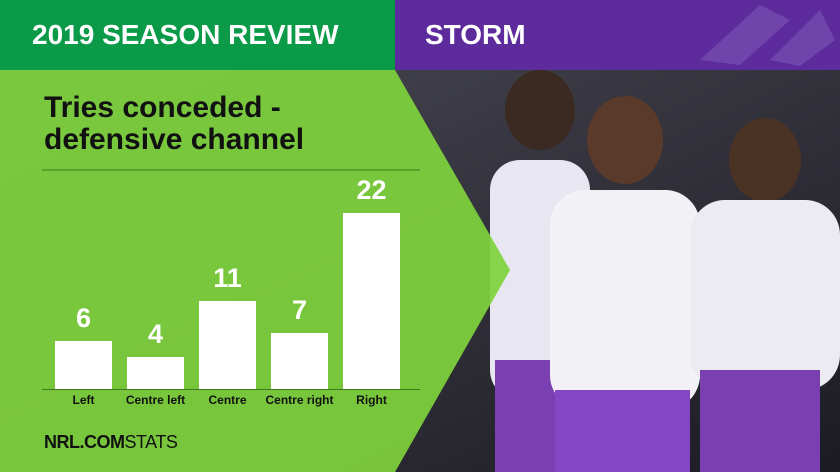  Describe the element at coordinates (84, 442) in the screenshot. I see `footer-brand: NRL.COM` at that location.